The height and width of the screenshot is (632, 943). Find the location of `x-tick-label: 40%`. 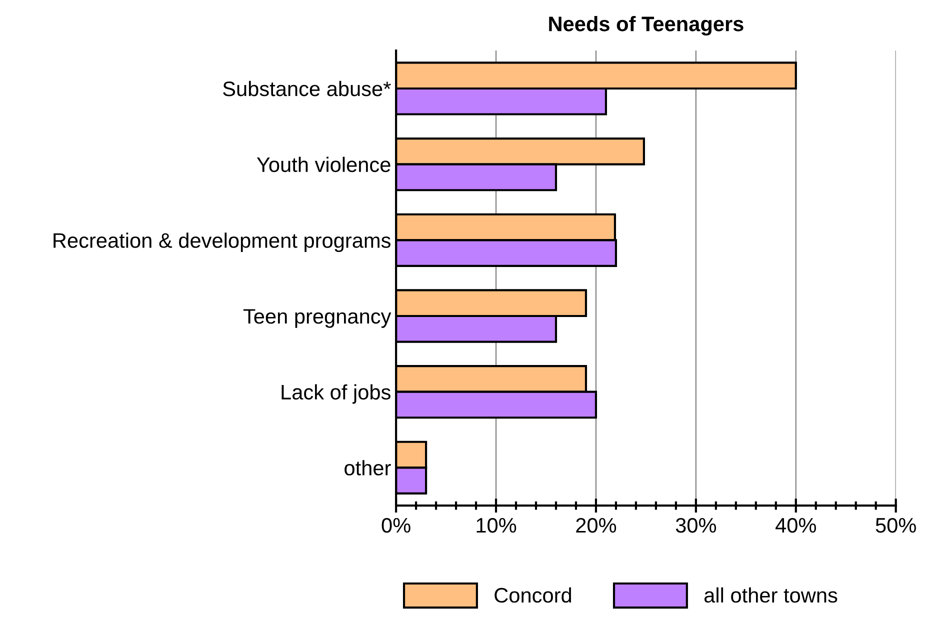

x-tick-label: 40% is located at coordinates (796, 525).